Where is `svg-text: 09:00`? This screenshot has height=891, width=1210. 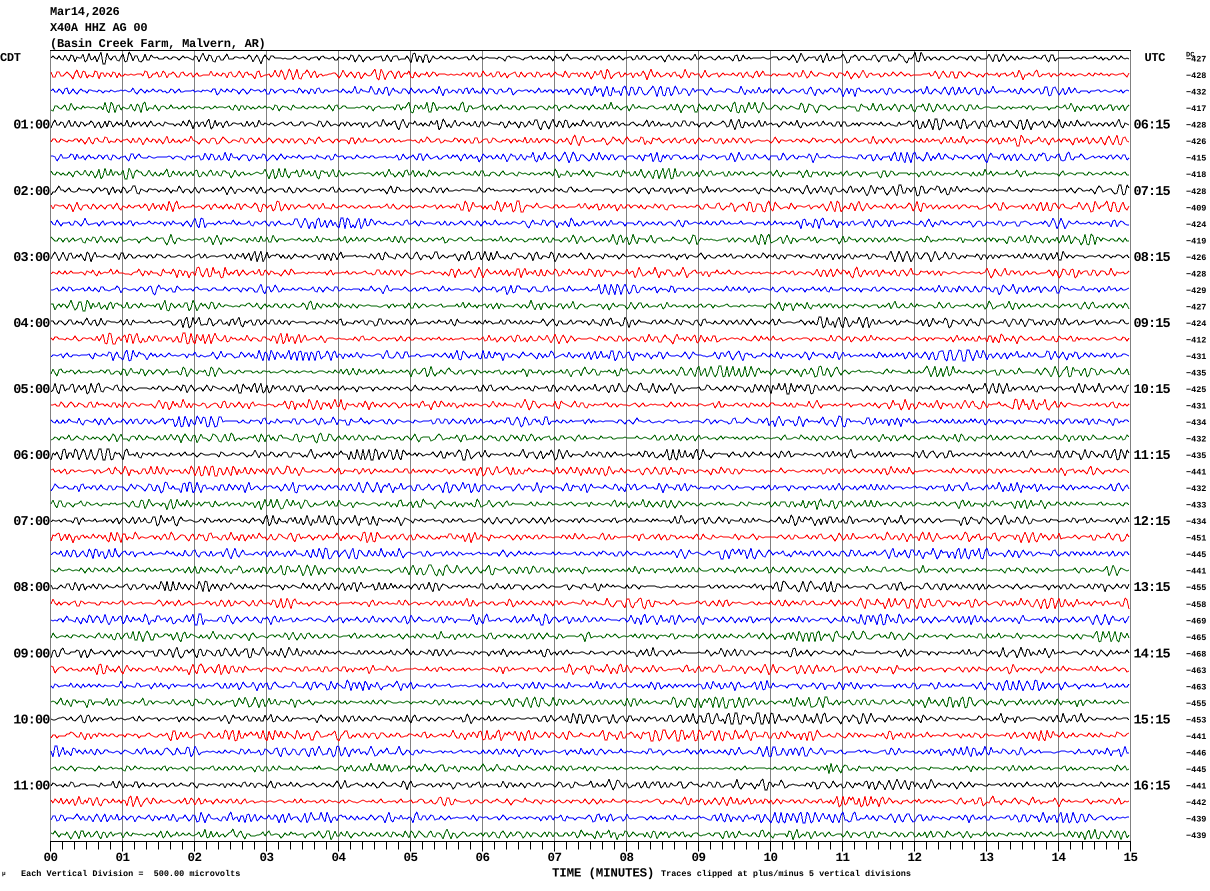 svg-text: 09:00 is located at coordinates (31, 654).